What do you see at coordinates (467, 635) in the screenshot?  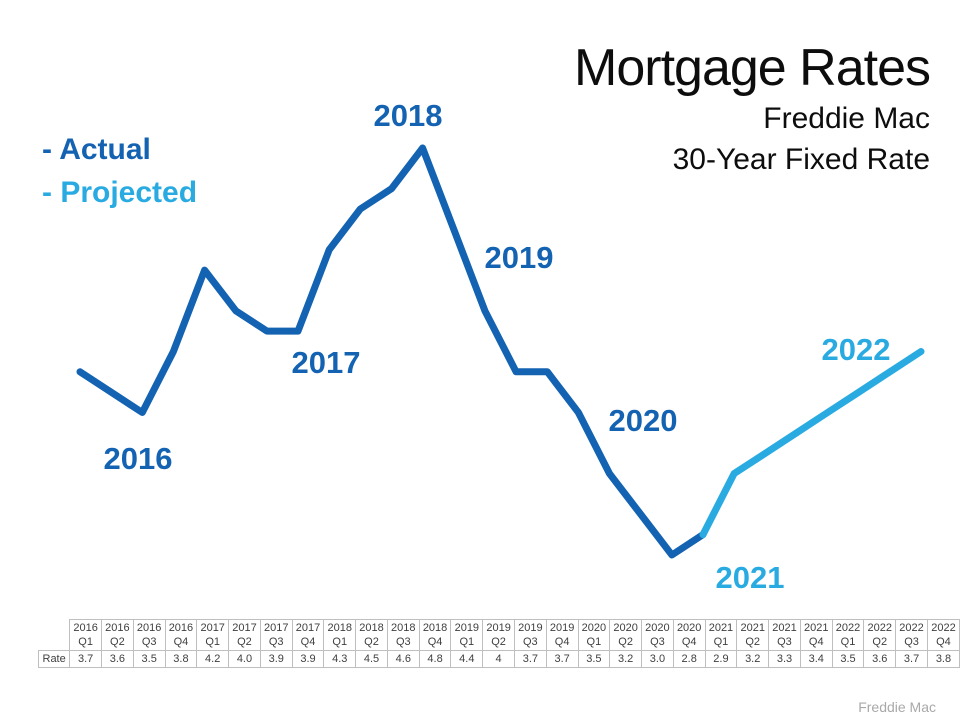 I see `table-header-cell: 2019 Q1` at bounding box center [467, 635].